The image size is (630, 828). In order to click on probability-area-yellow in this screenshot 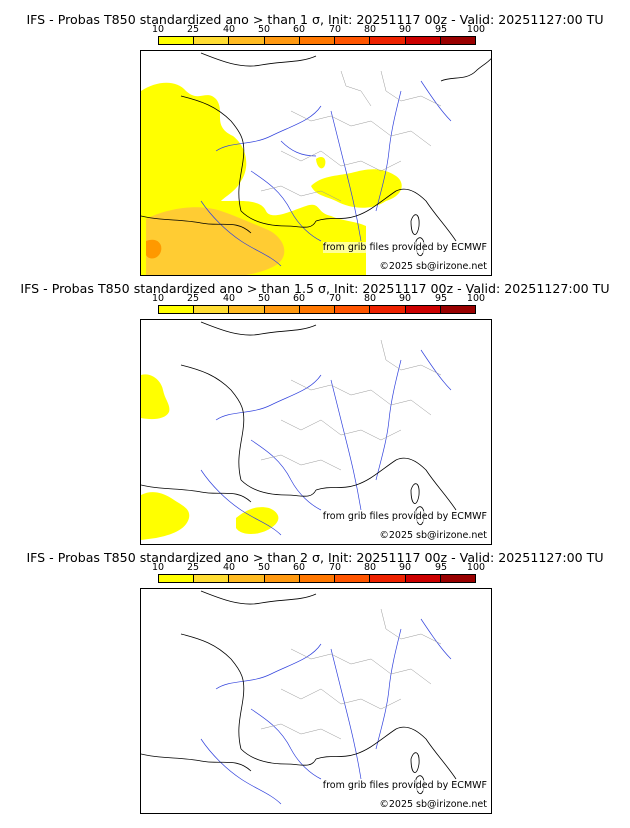, I will do `click(155, 397)`.